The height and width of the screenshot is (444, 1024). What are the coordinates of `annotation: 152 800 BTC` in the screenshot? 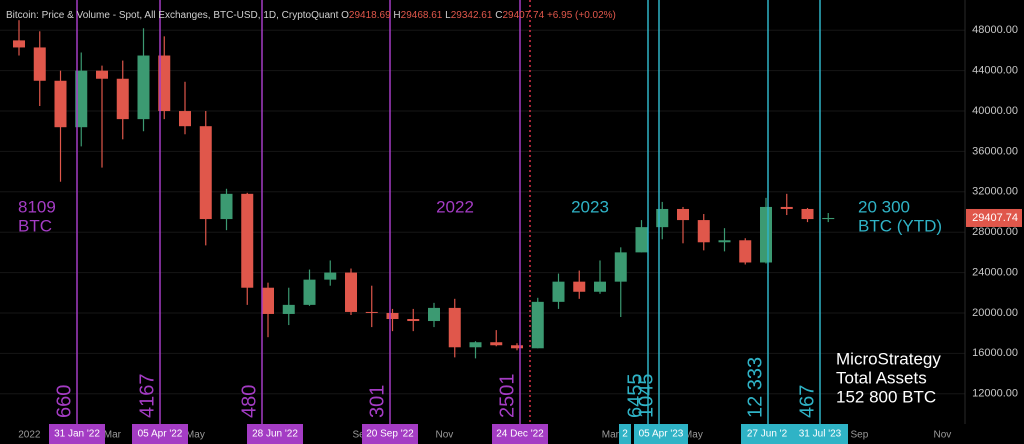 It's located at (886, 396).